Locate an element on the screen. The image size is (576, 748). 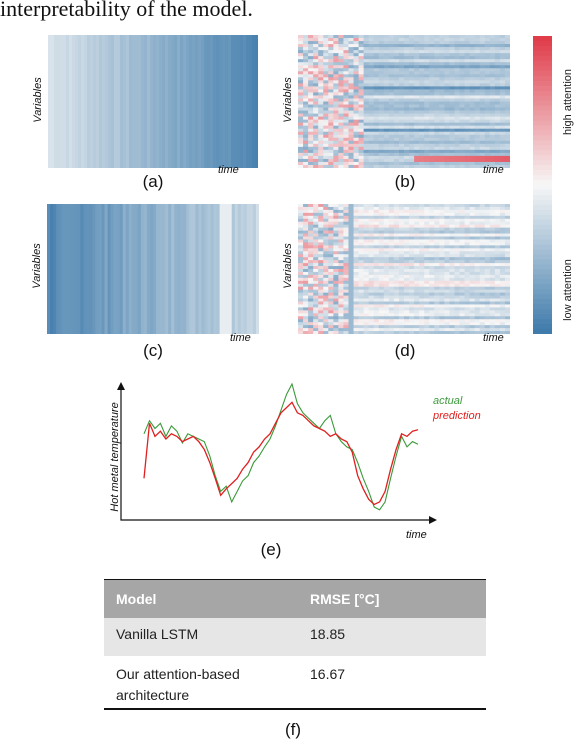
series-line-actual is located at coordinates (281, 446).